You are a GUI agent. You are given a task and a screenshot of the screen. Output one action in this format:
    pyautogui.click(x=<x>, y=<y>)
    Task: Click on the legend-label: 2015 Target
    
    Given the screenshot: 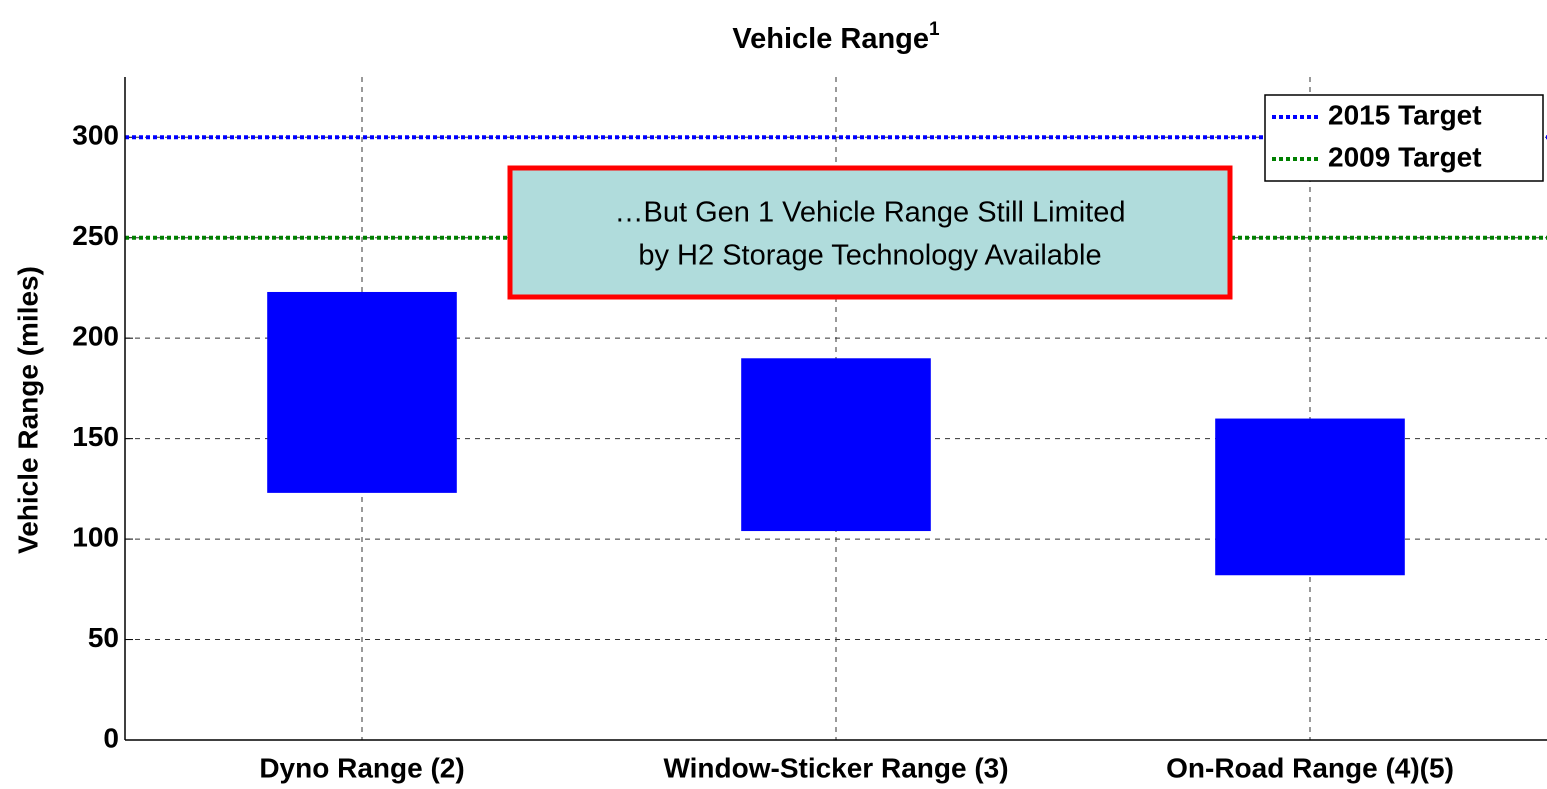 What is the action you would take?
    pyautogui.click(x=1405, y=114)
    